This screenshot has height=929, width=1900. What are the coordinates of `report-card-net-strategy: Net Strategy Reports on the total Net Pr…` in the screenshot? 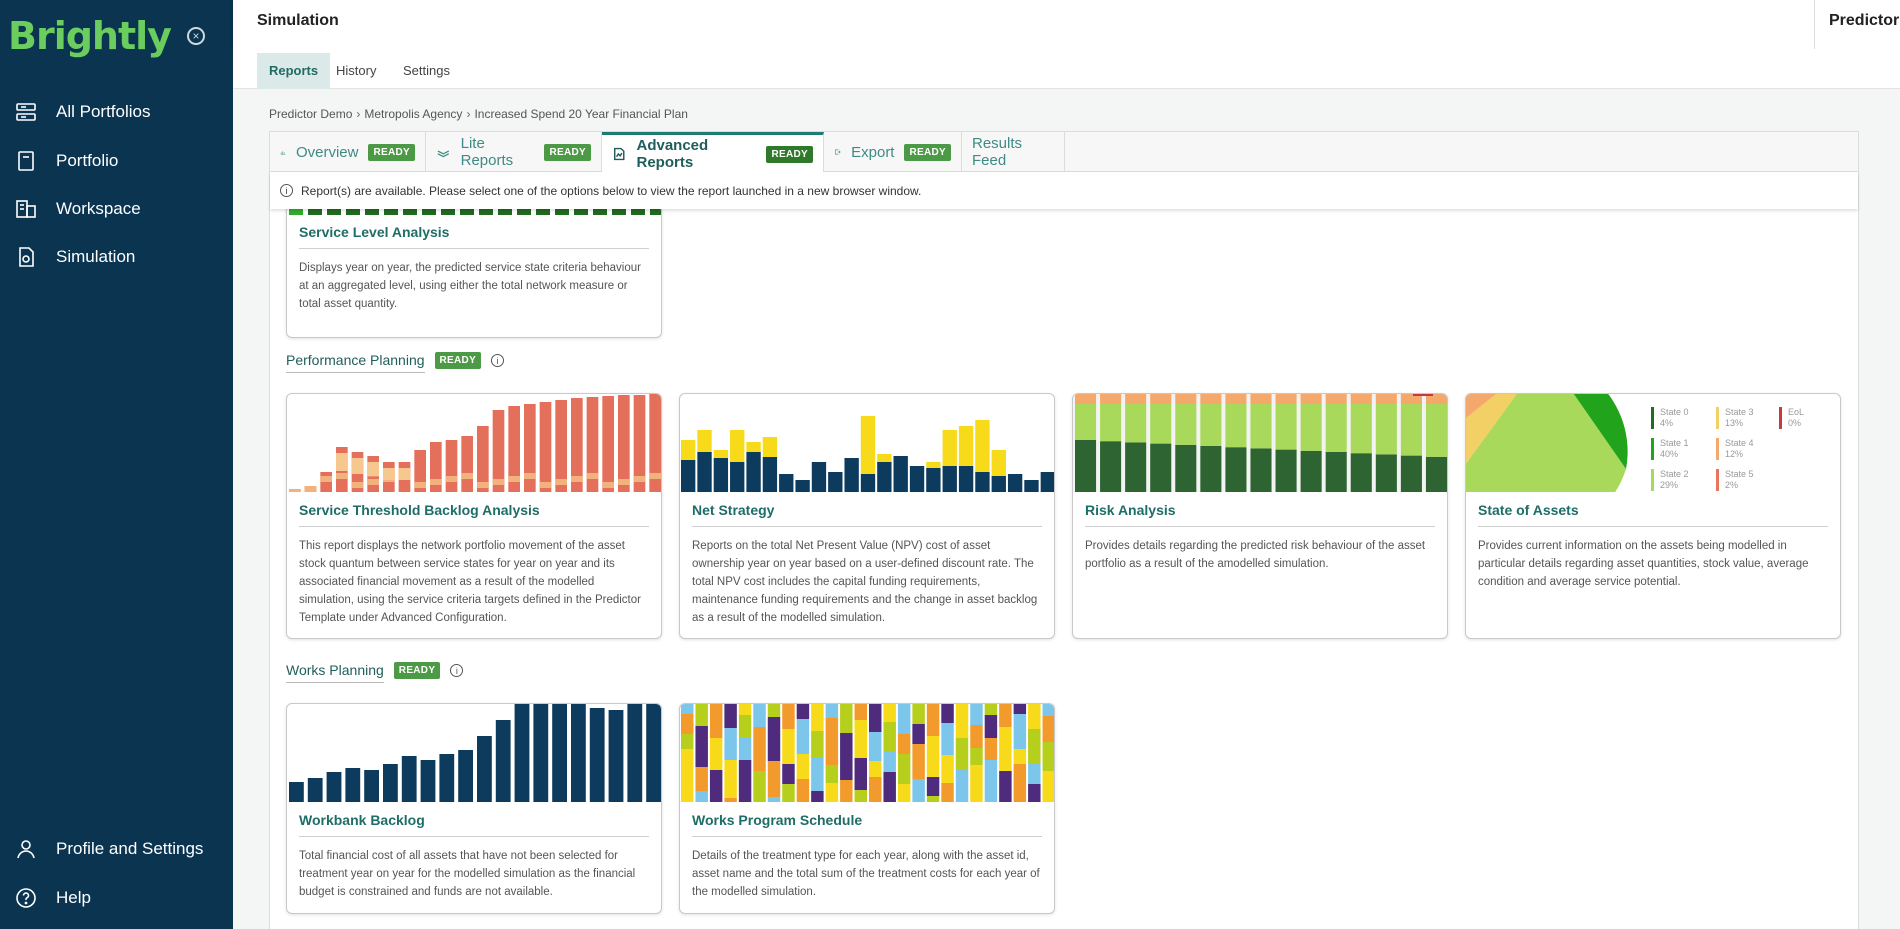 It's located at (867, 516).